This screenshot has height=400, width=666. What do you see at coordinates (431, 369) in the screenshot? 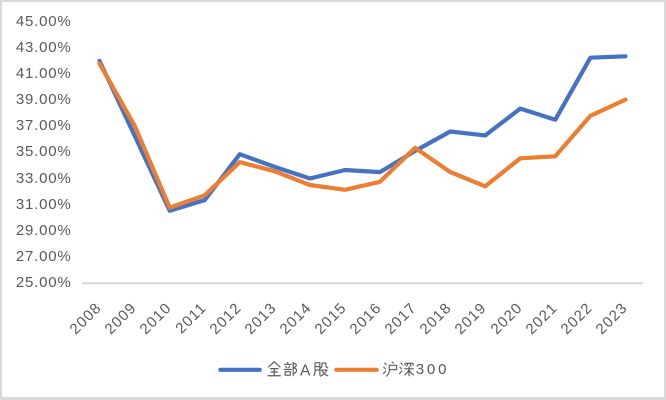
I see `svg-text: 300` at bounding box center [431, 369].